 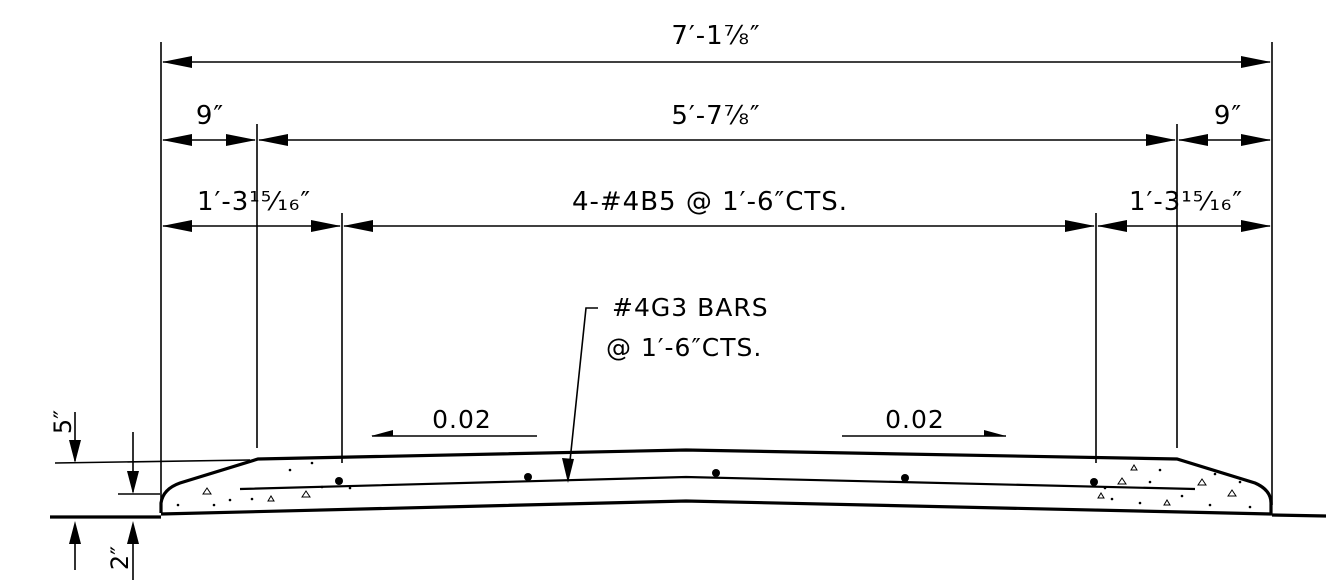 What do you see at coordinates (63, 422) in the screenshot?
I see `top-thickness-label: 5″` at bounding box center [63, 422].